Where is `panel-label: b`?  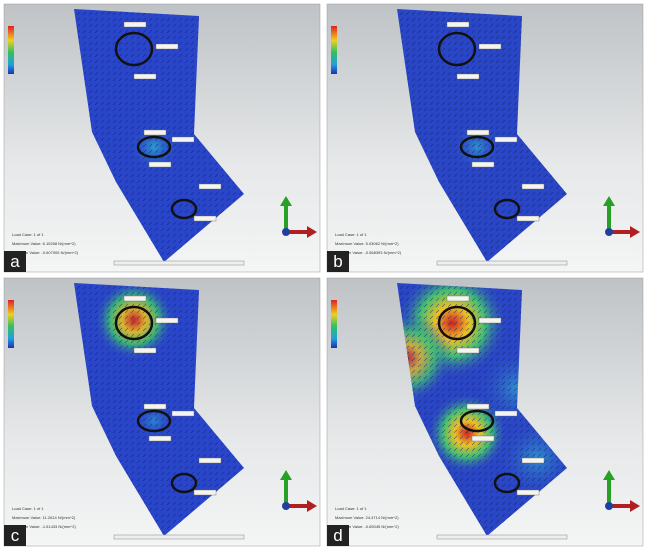 panel-label: b is located at coordinates (337, 261).